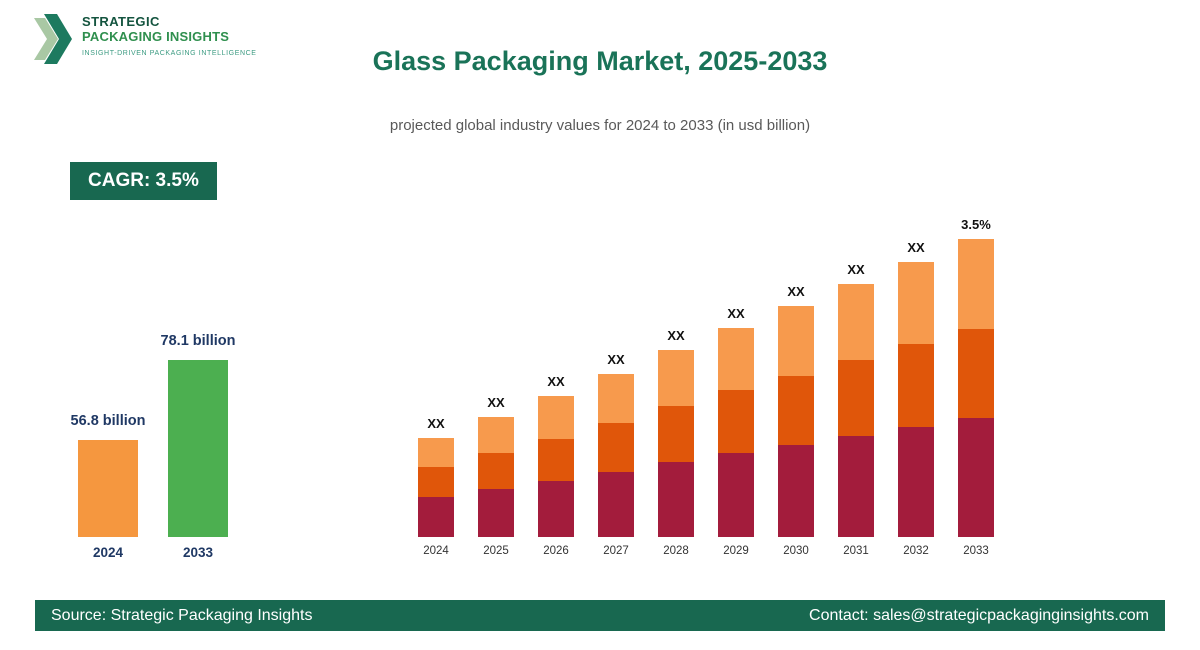 This screenshot has height=650, width=1200. What do you see at coordinates (198, 448) in the screenshot?
I see `growth-bar-2033` at bounding box center [198, 448].